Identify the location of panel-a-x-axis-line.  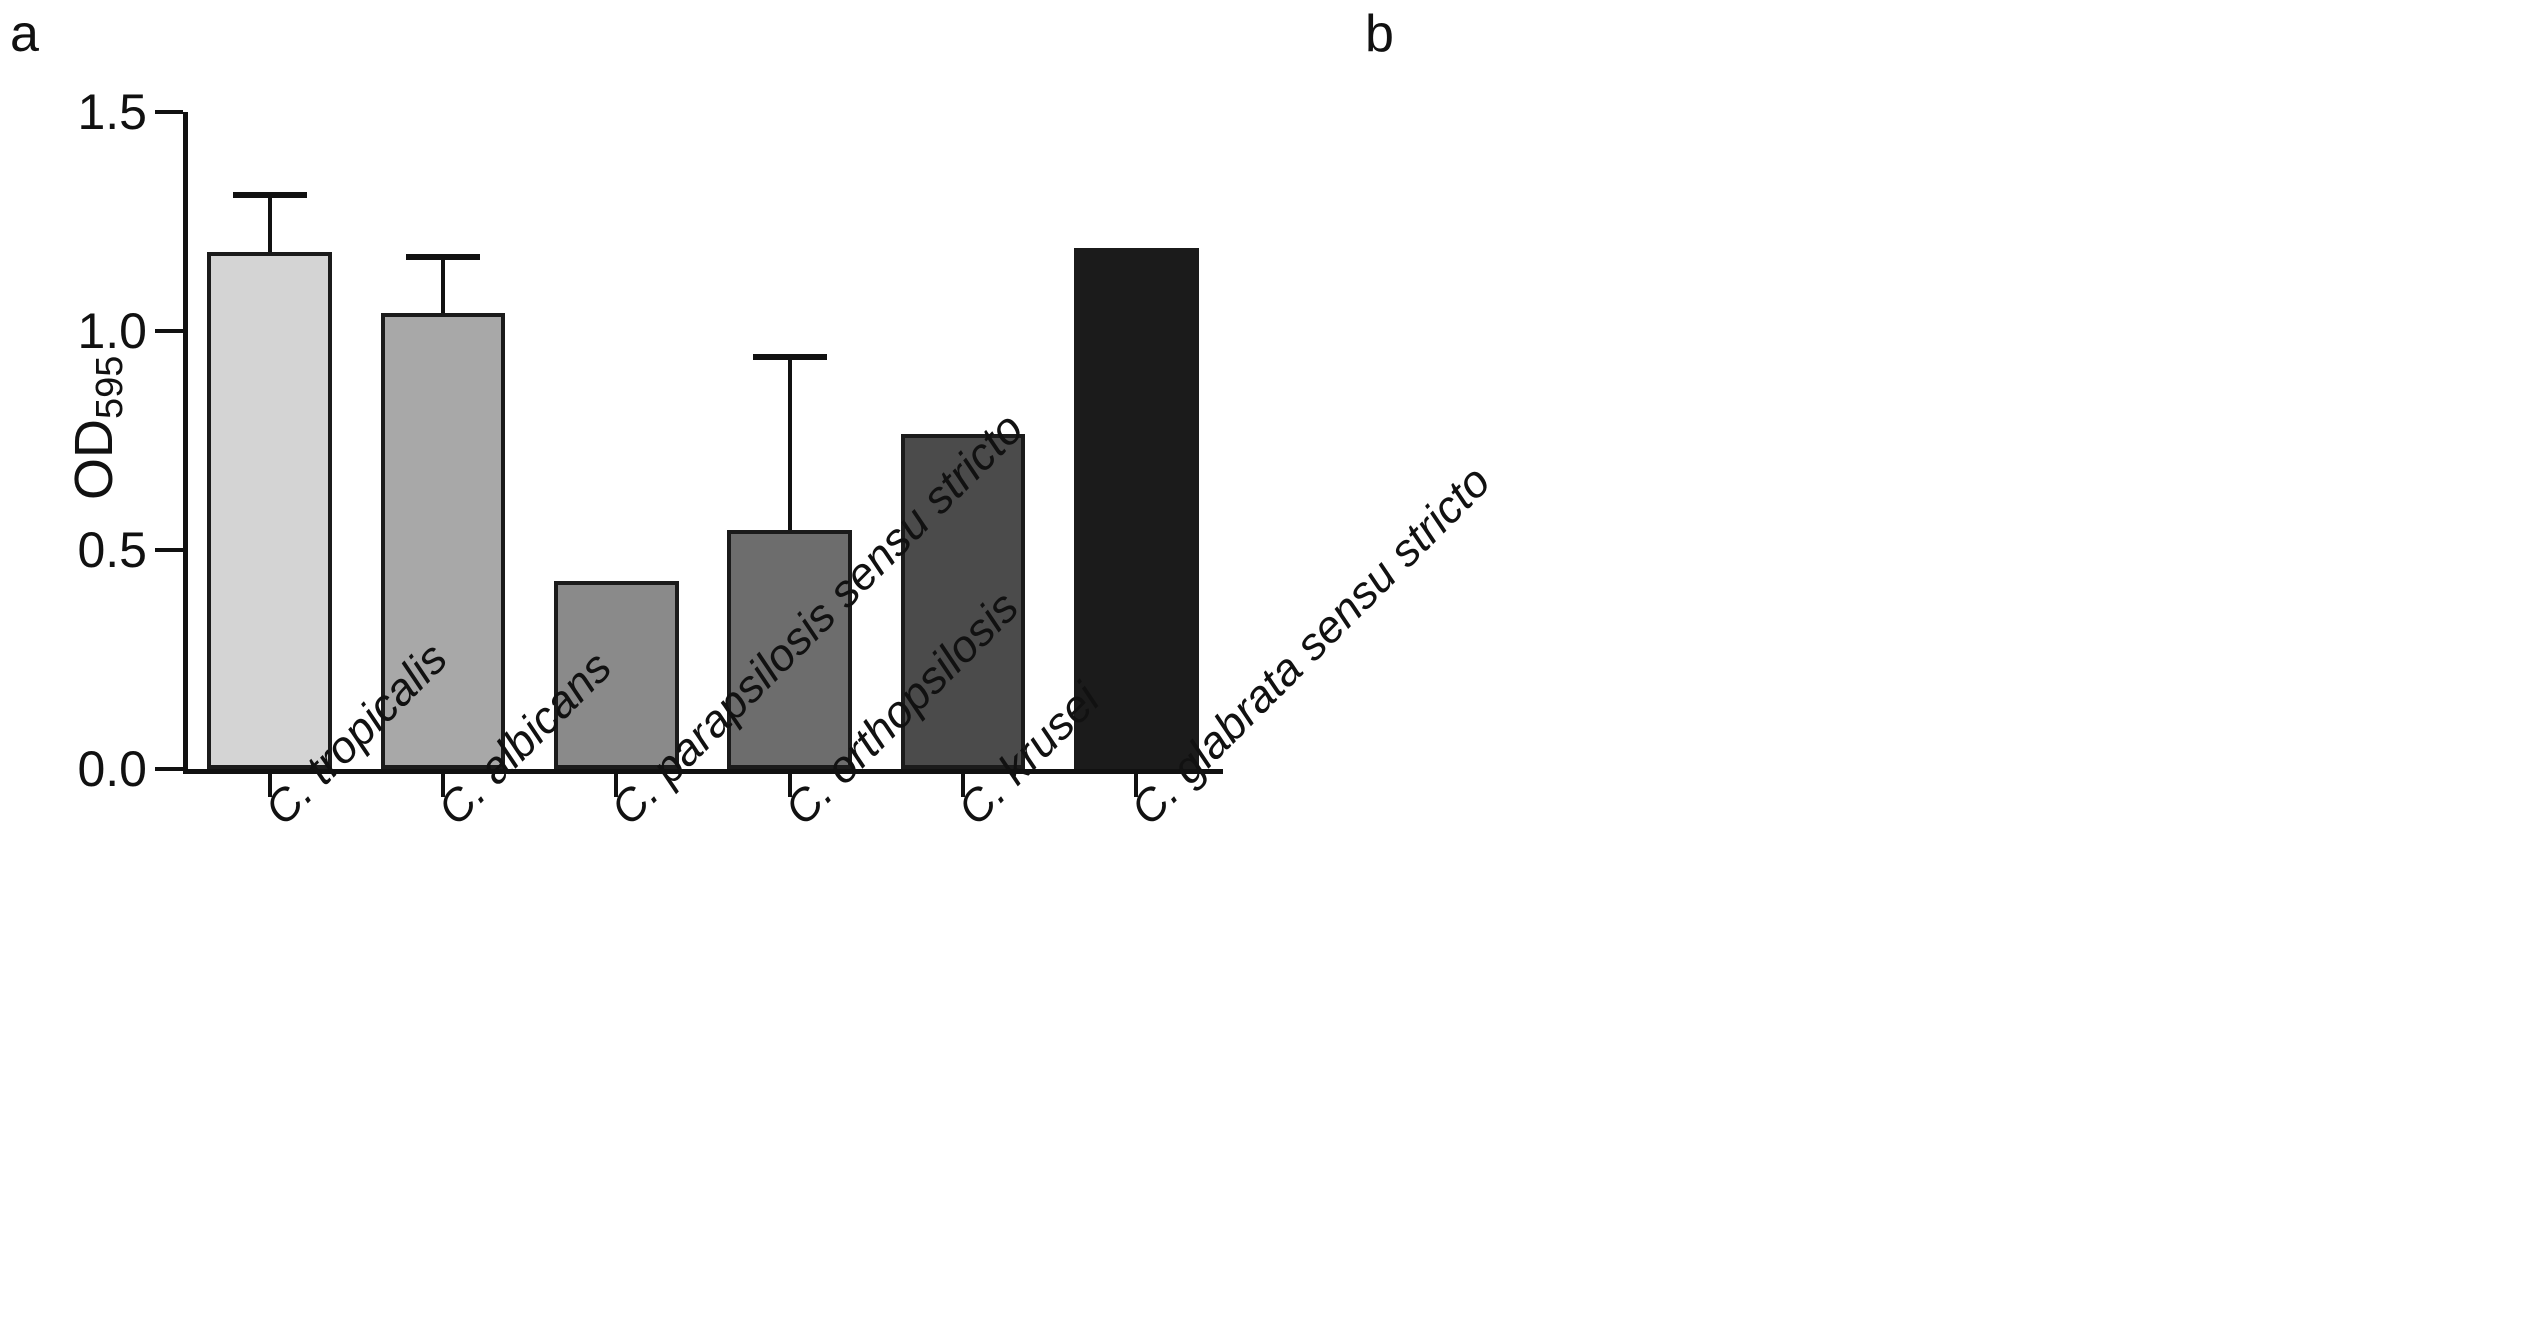
(703, 771).